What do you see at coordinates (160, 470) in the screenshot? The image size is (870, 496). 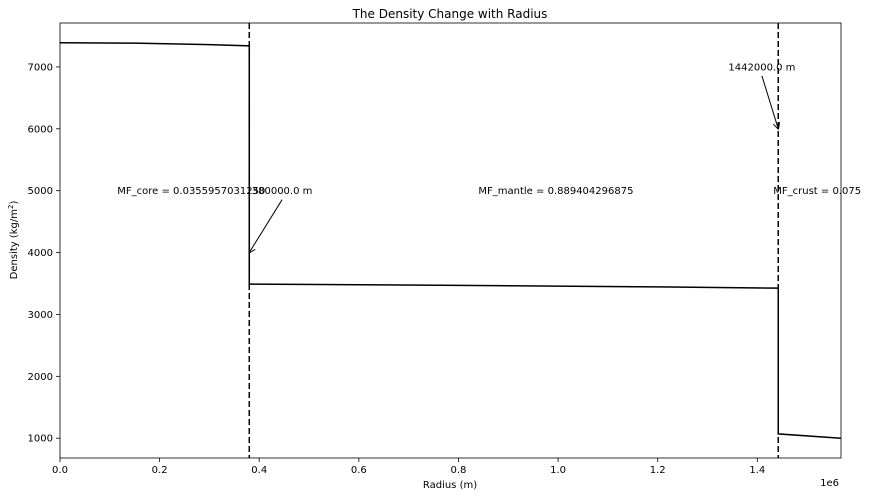 I see `x-tick-label: 0.2` at bounding box center [160, 470].